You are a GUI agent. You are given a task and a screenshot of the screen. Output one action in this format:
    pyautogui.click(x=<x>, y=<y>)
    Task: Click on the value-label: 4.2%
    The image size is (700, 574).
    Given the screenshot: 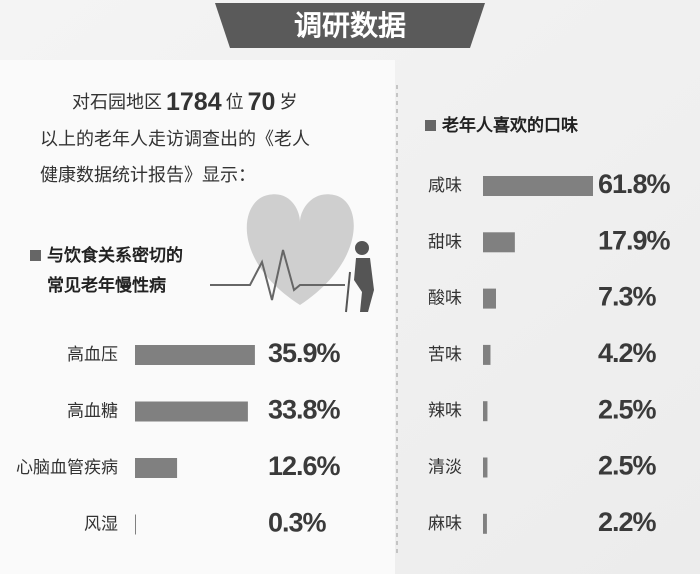 What is the action you would take?
    pyautogui.click(x=627, y=353)
    